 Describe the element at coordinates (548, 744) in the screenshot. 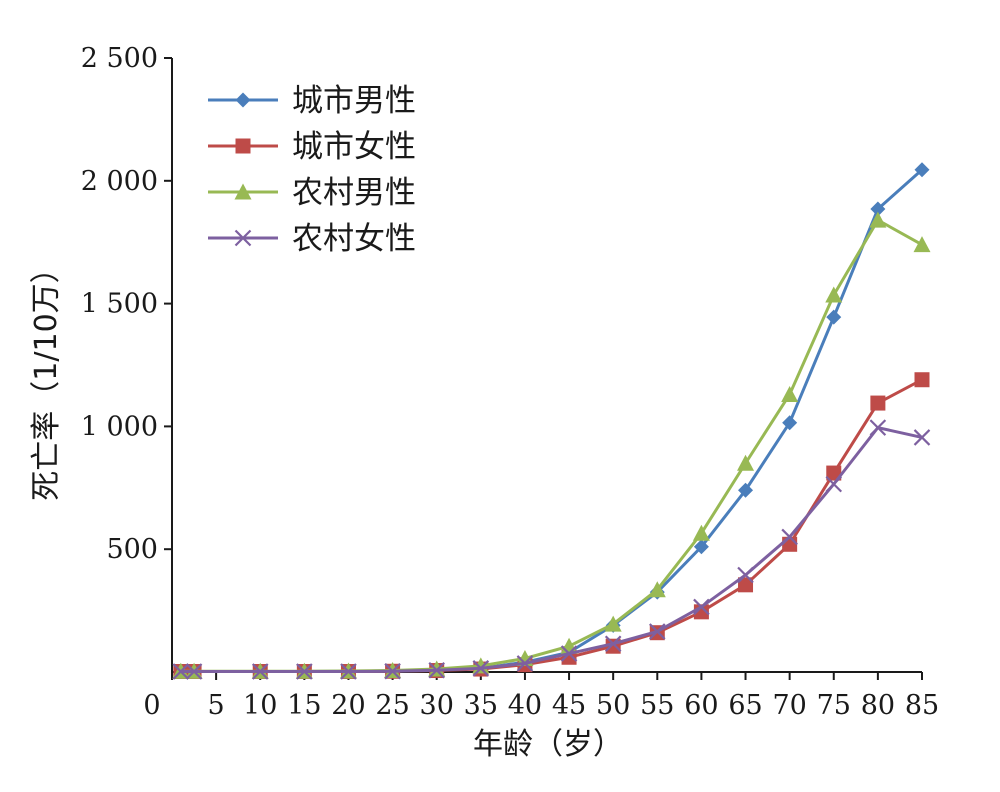

I see `x-axis-title: 年龄（岁）` at that location.